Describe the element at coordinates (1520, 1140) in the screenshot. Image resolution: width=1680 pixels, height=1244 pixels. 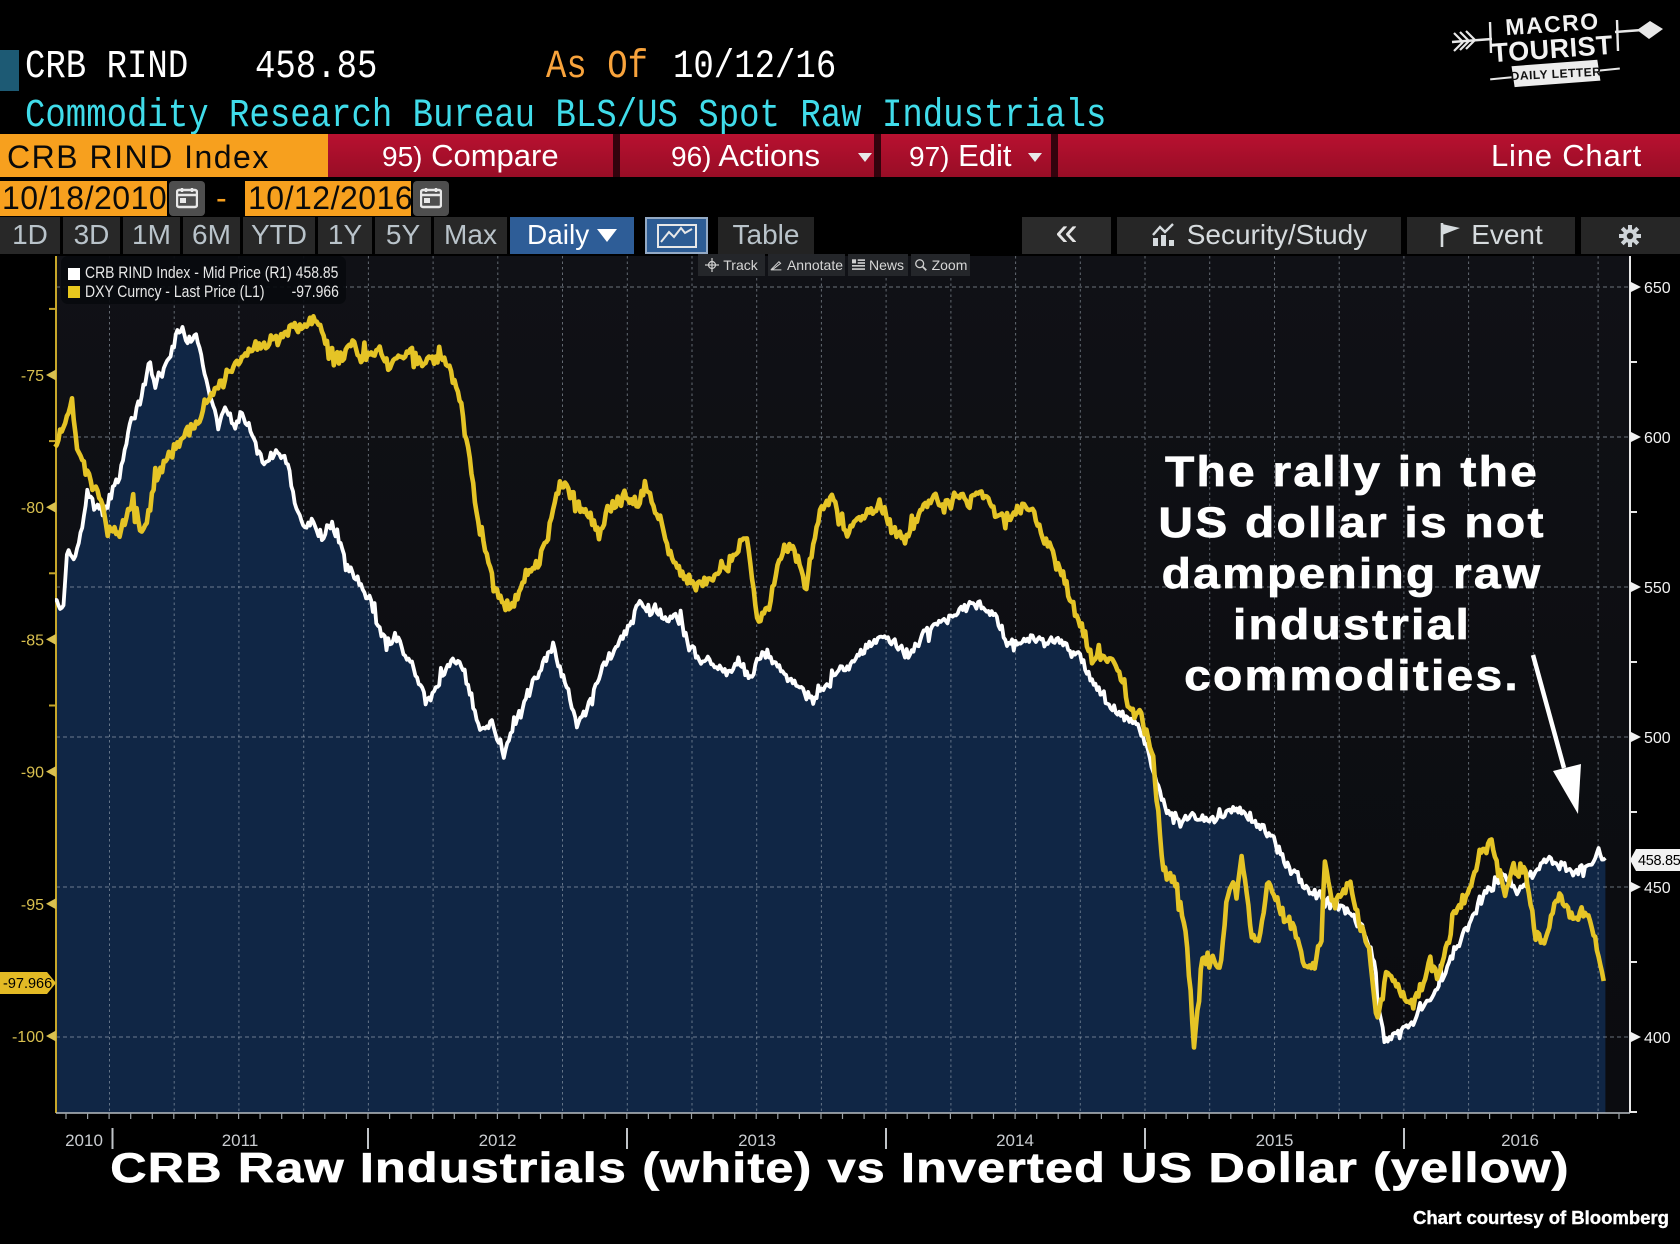
I see `svg-text: 2016` at that location.